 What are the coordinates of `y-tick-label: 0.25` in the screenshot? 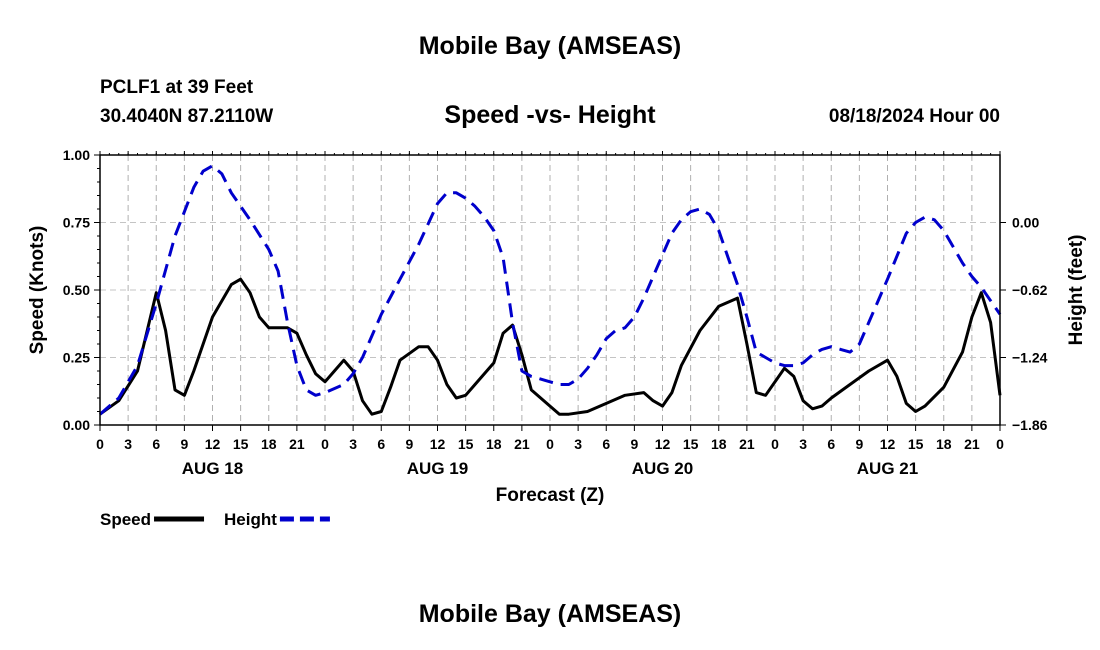 It's located at (76, 358).